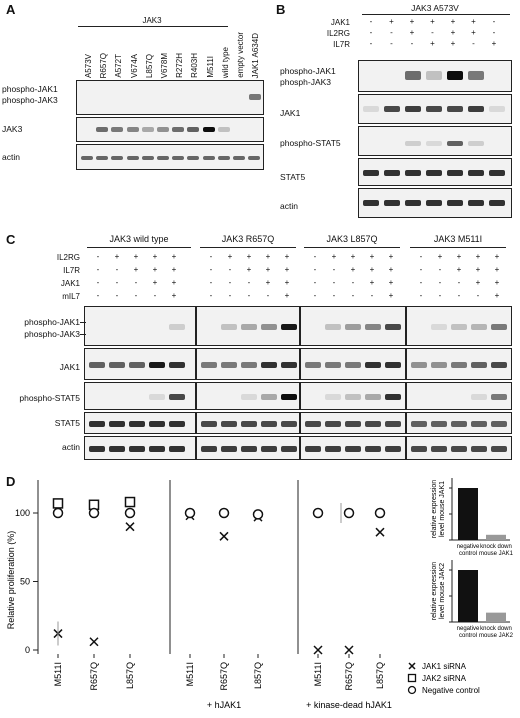 The image size is (520, 718). I want to click on panel-c-label-jak1: JAK1, so click(69, 367).